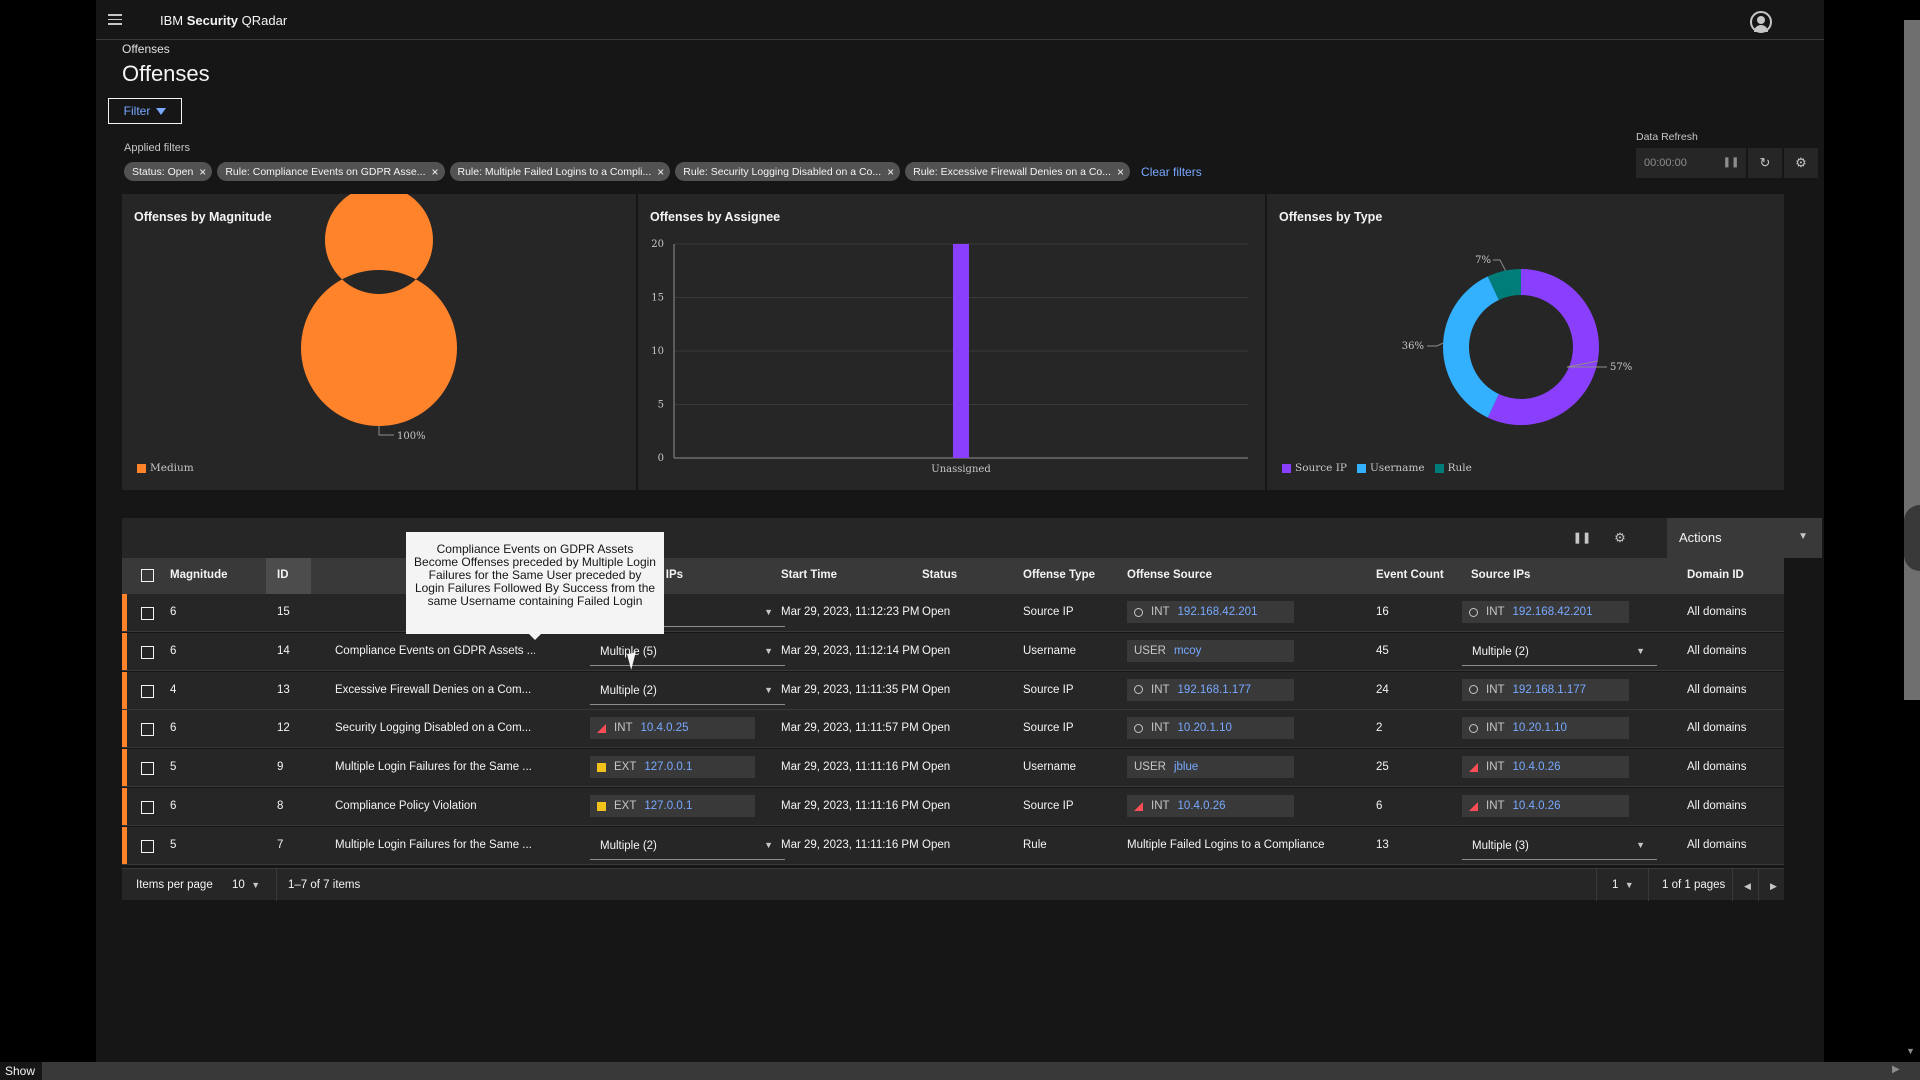  I want to click on user-avatar-icon, so click(1761, 22).